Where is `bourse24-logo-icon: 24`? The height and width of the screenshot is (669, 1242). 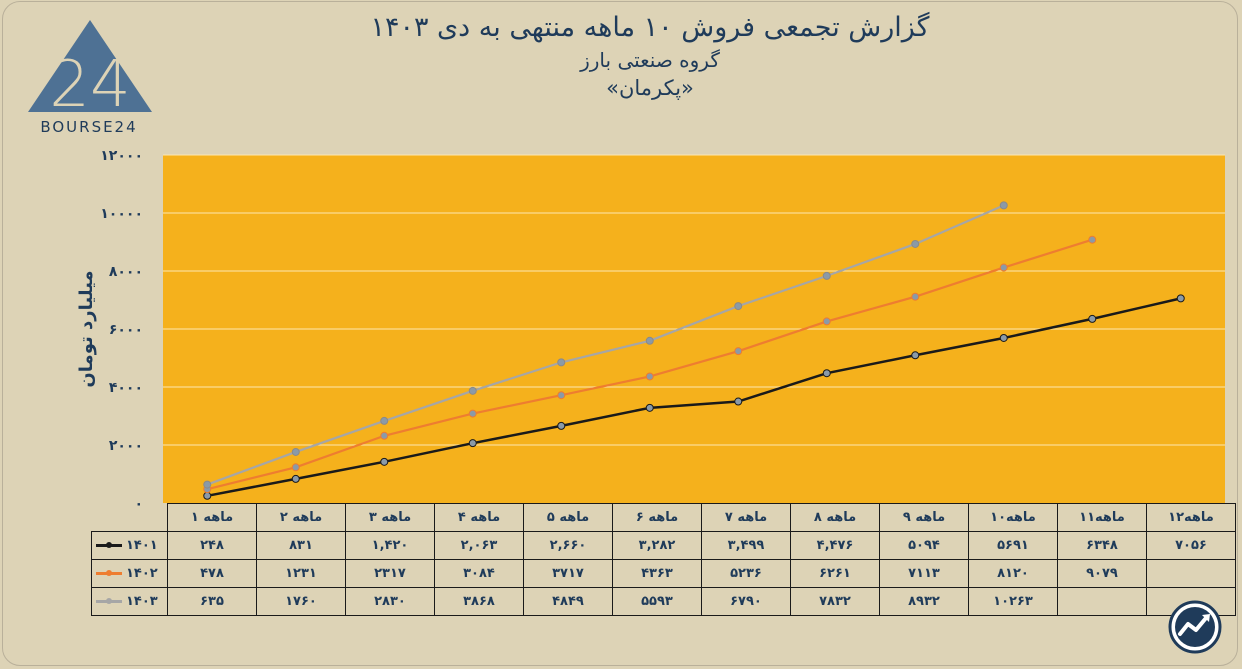
bourse24-logo-icon: 24 is located at coordinates (90, 71).